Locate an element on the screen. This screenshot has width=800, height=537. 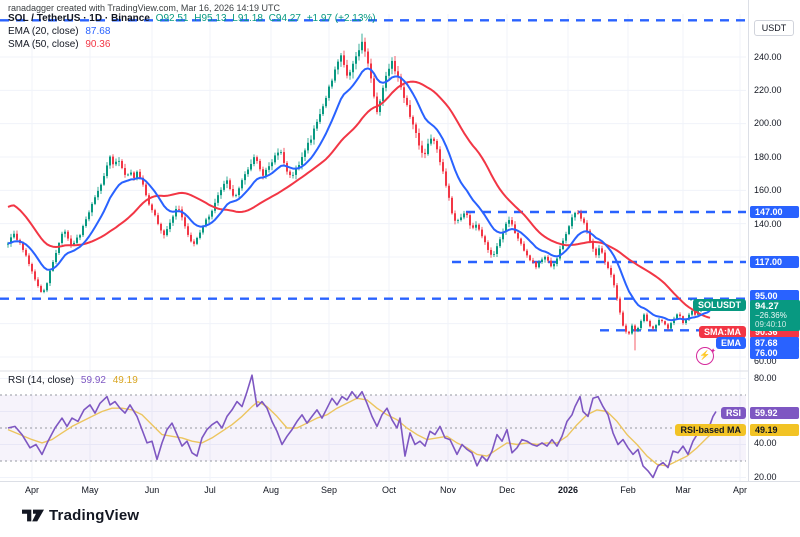
price-axis-label: 20.00 is located at coordinates (765, 477).